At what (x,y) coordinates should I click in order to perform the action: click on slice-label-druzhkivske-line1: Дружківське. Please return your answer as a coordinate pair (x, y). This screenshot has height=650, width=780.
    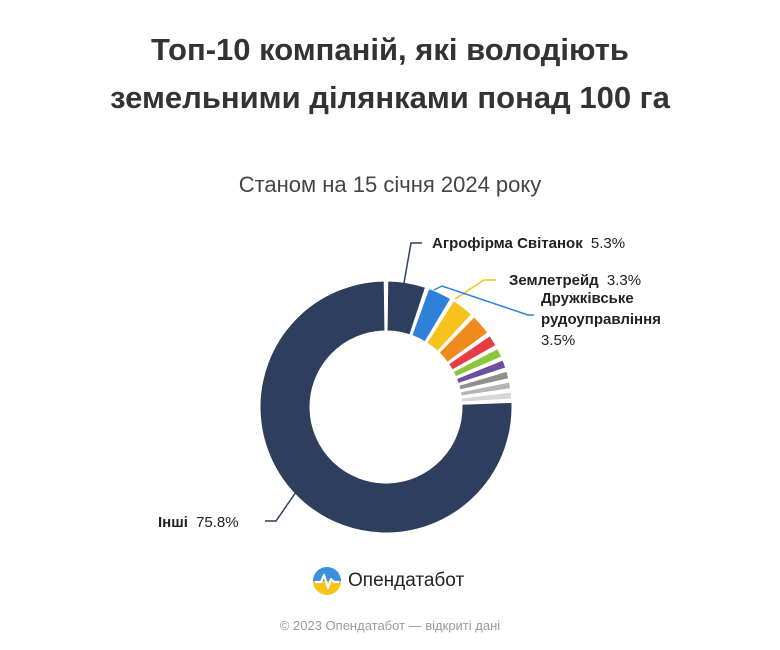
    Looking at the image, I should click on (587, 298).